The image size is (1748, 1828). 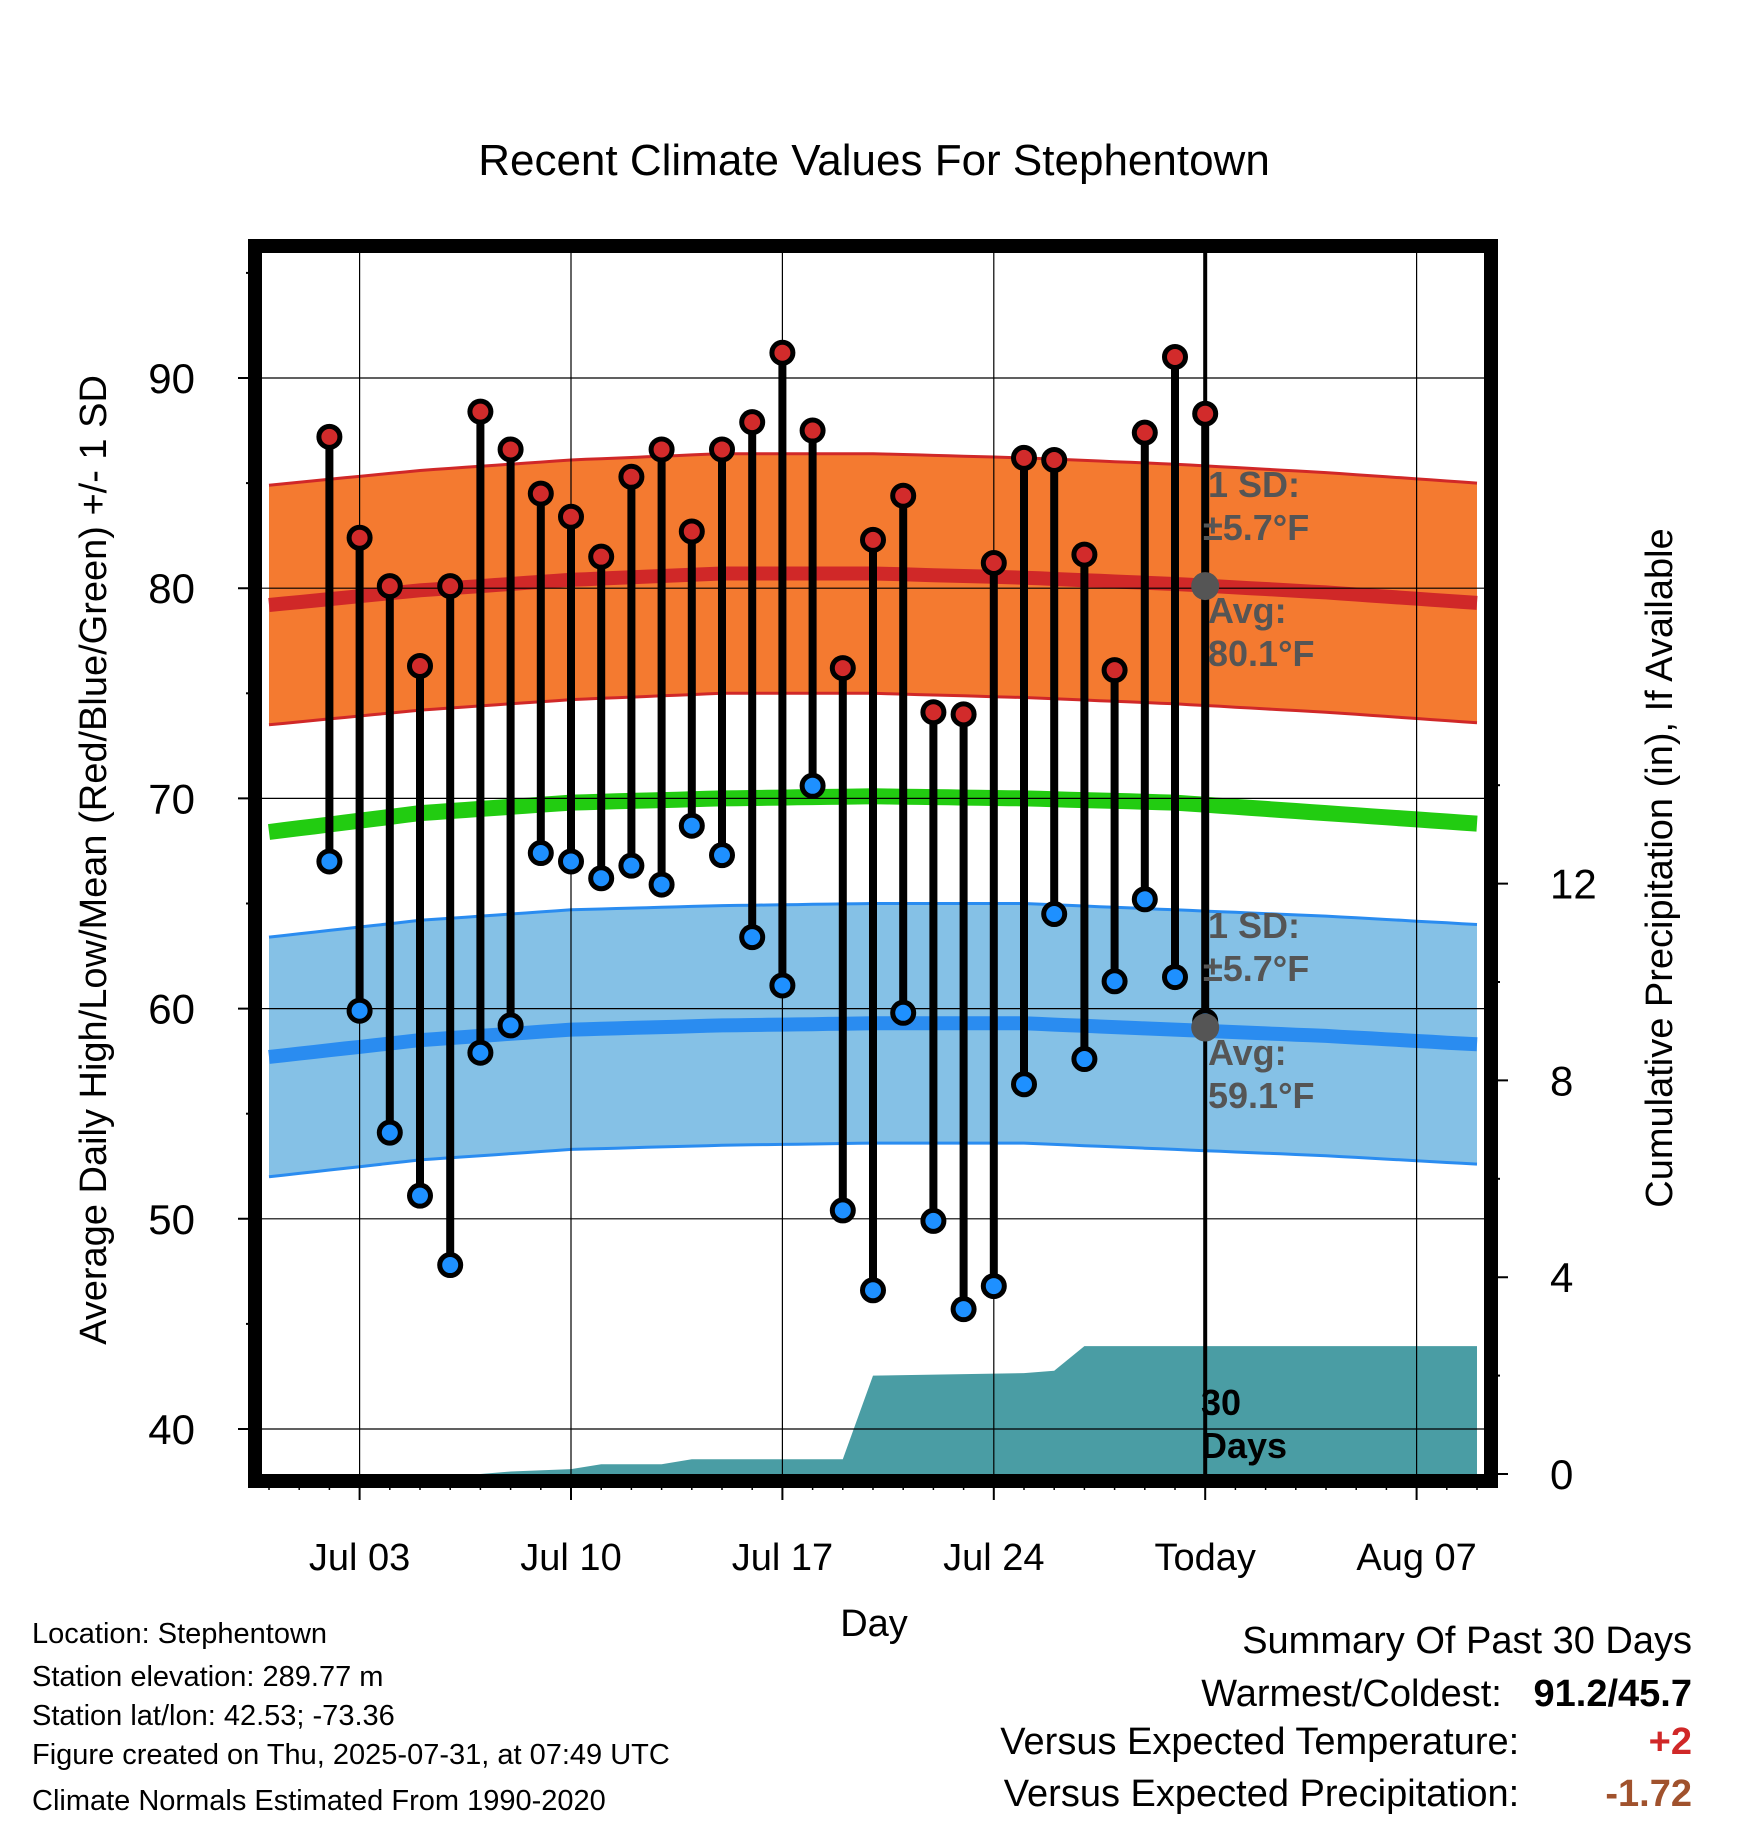 What do you see at coordinates (1351, 1694) in the screenshot?
I see `summary-warmest-label: Warmest/Coldest:` at bounding box center [1351, 1694].